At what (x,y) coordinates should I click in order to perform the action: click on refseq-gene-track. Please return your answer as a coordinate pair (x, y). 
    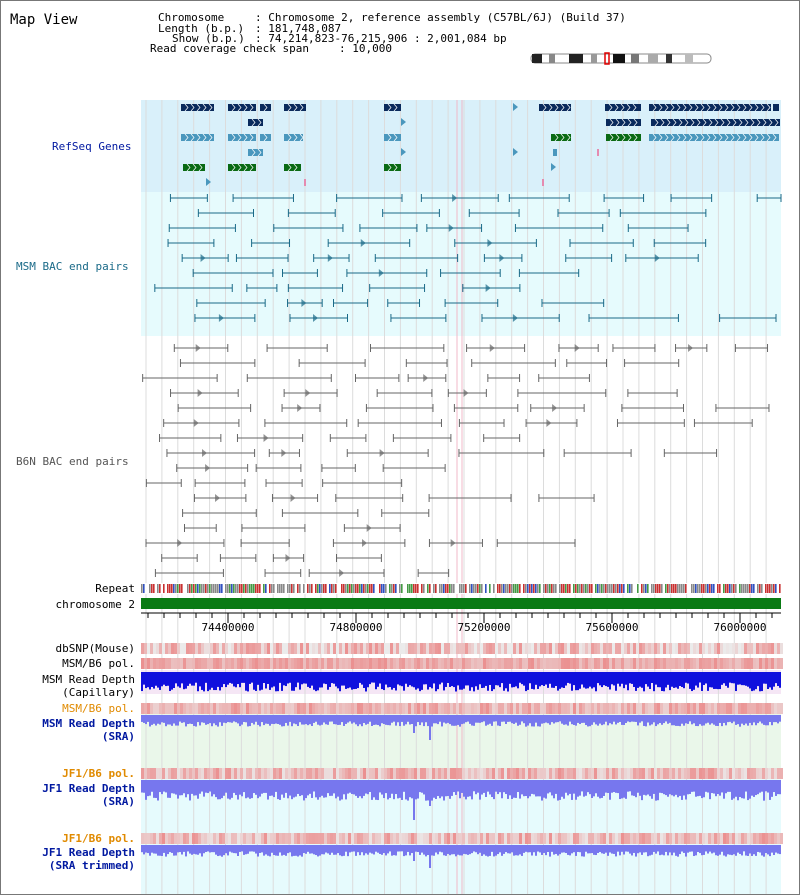
    Looking at the image, I should click on (480, 144).